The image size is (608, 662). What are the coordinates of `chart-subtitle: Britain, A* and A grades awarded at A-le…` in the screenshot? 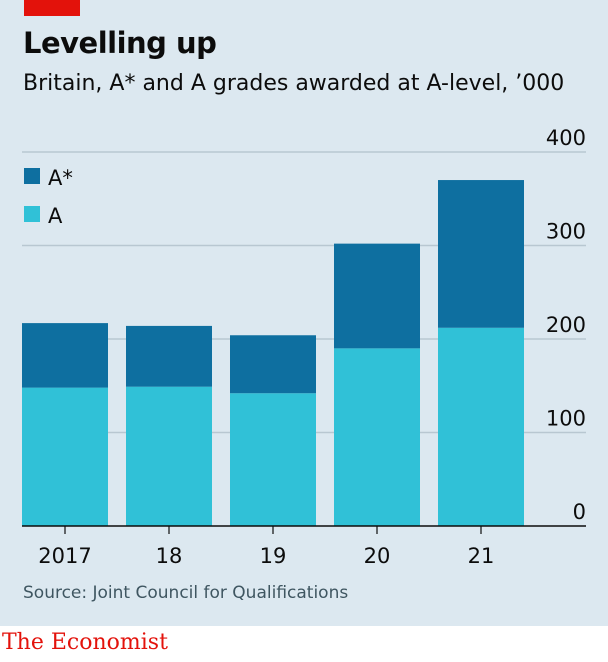 It's located at (294, 83).